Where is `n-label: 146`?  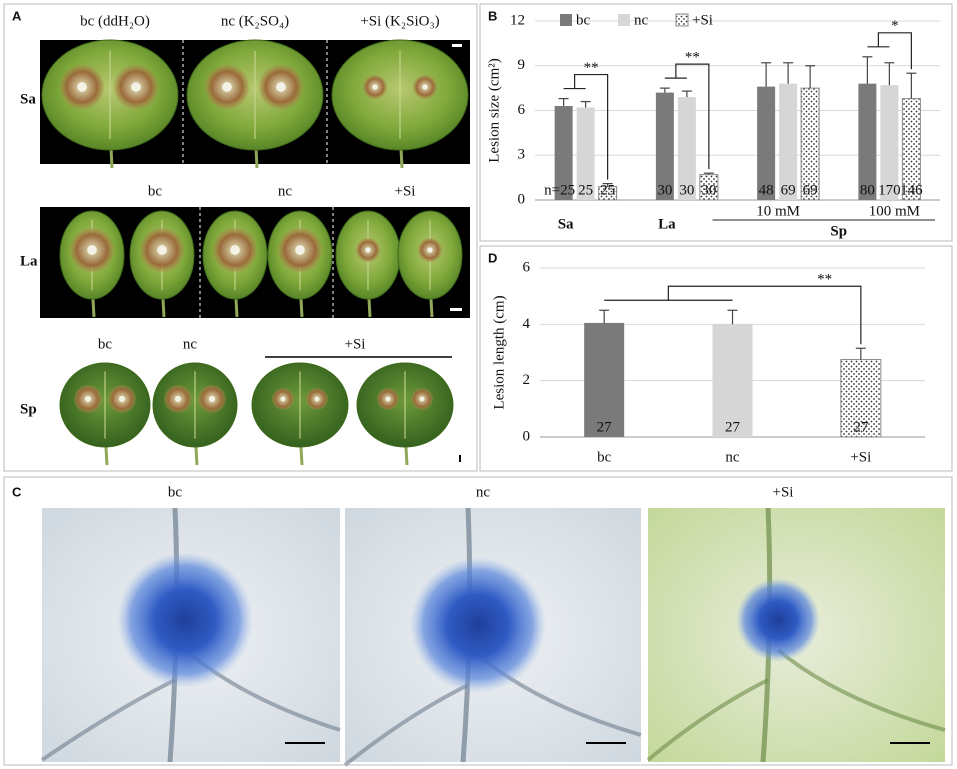
n-label: 146 is located at coordinates (911, 190).